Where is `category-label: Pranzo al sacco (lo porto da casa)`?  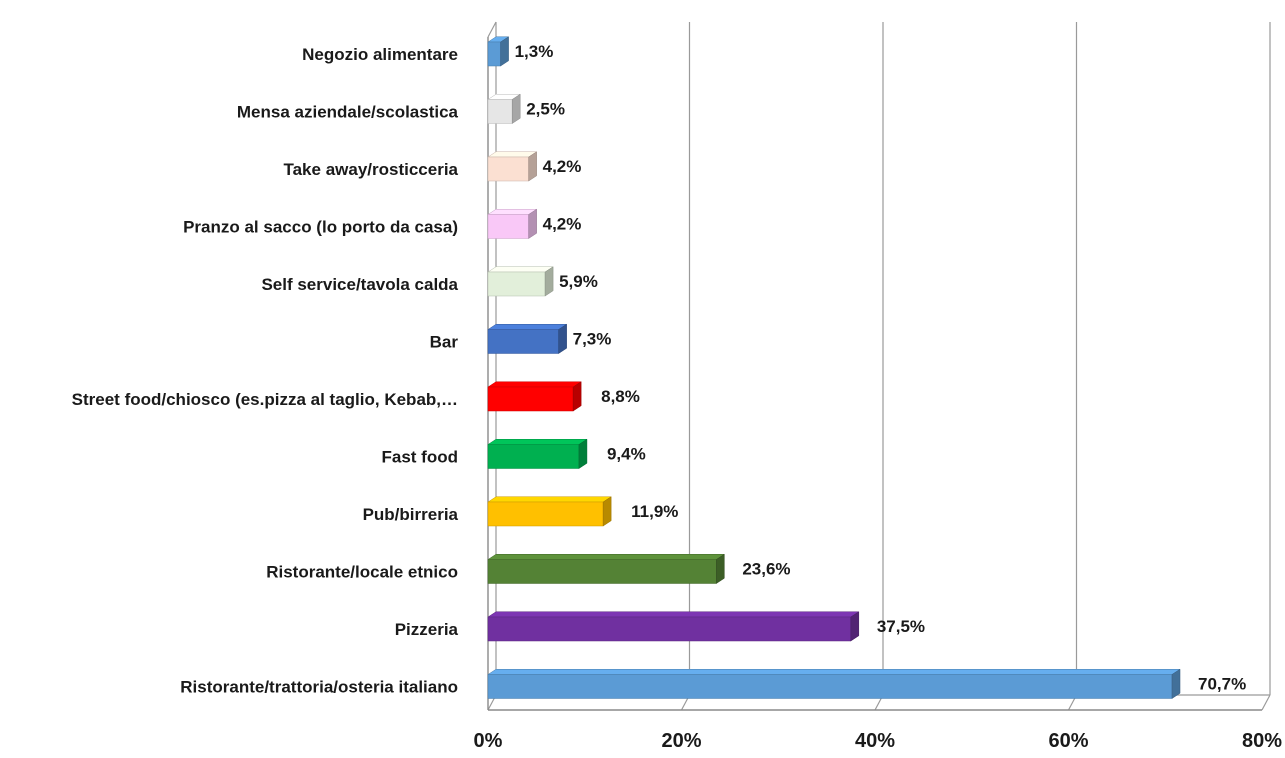
category-label: Pranzo al sacco (lo porto da casa) is located at coordinates (320, 227).